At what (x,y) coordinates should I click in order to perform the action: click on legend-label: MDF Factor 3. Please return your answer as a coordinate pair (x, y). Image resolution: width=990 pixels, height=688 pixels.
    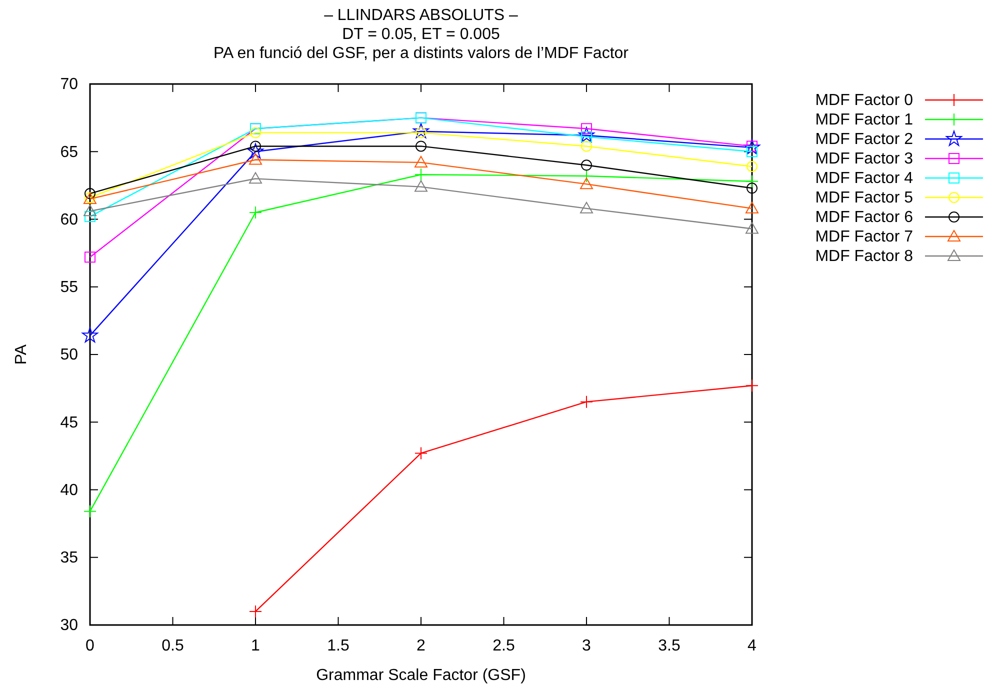
    Looking at the image, I should click on (864, 159).